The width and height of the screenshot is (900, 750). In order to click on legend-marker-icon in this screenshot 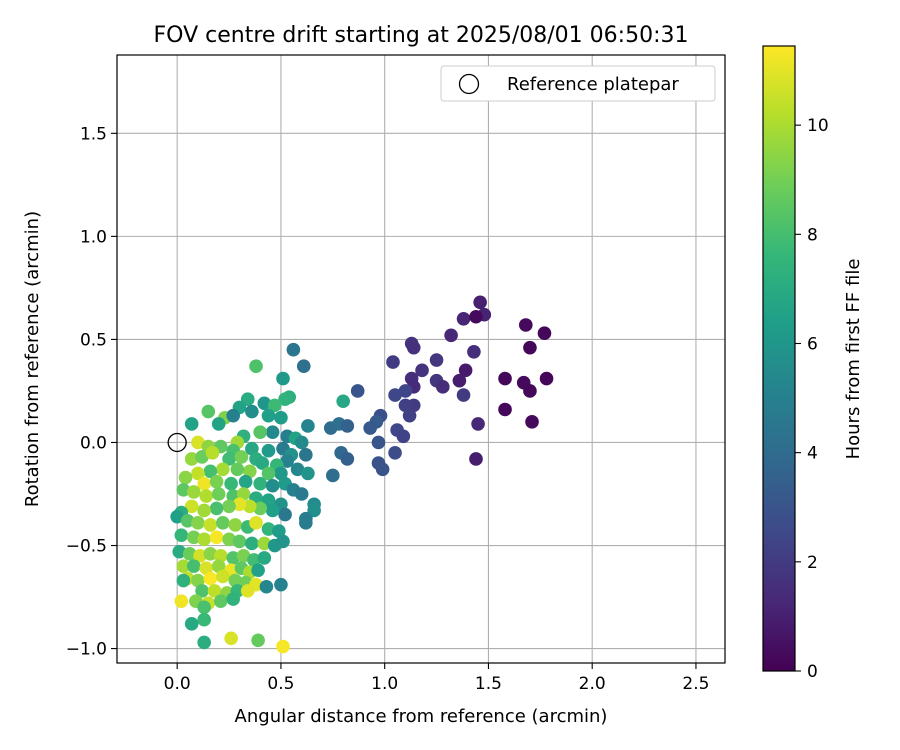, I will do `click(469, 84)`.